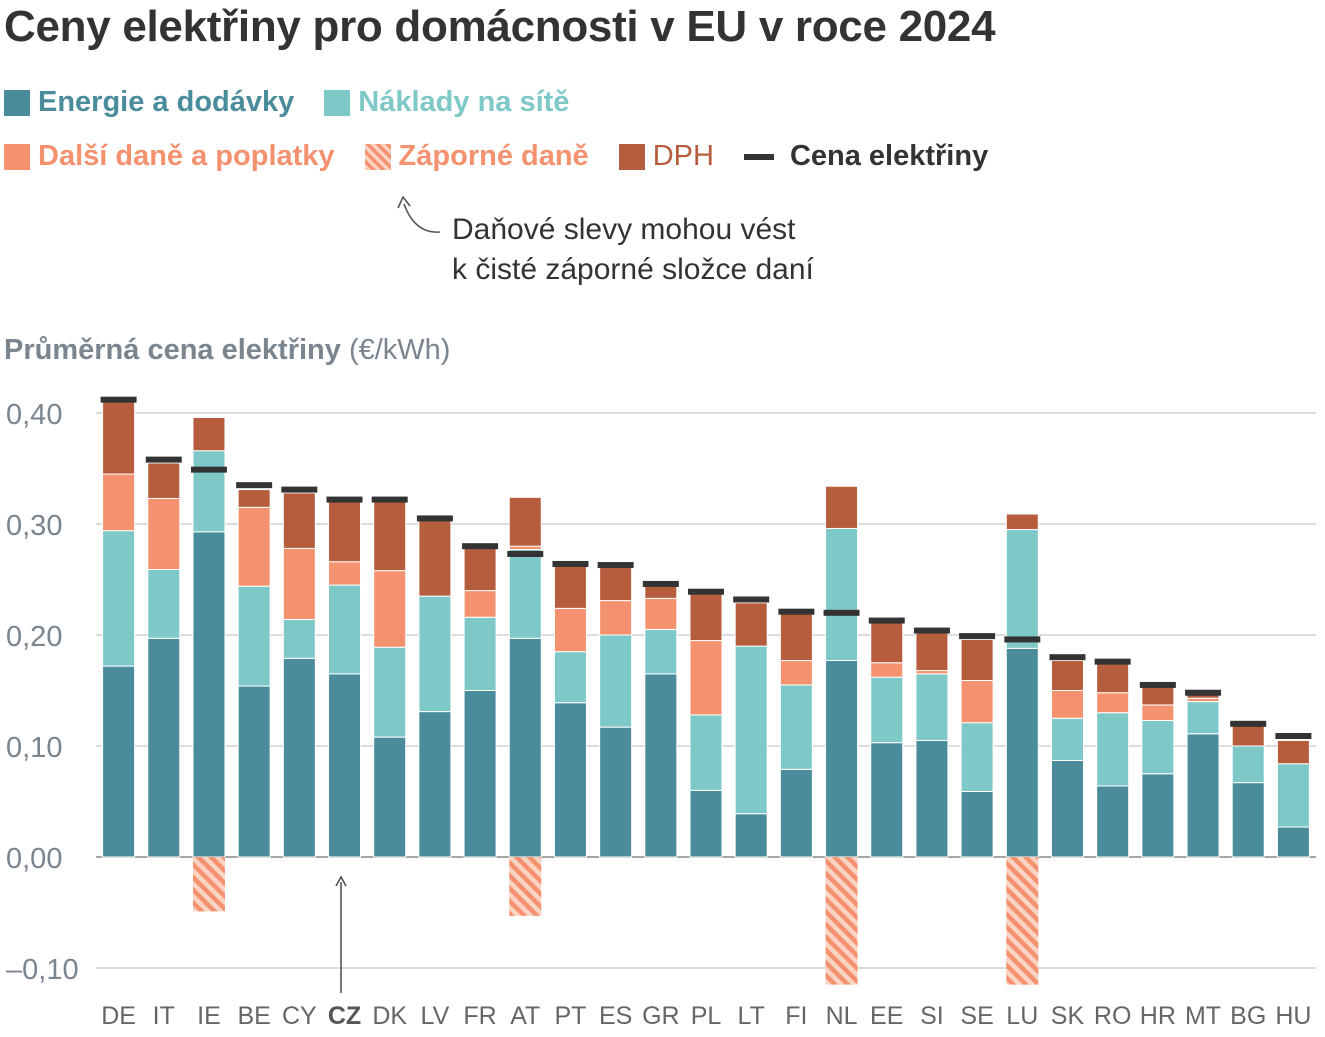 This screenshot has width=1325, height=1037. Describe the element at coordinates (337, 102) in the screenshot. I see `legend-network-swatch` at that location.